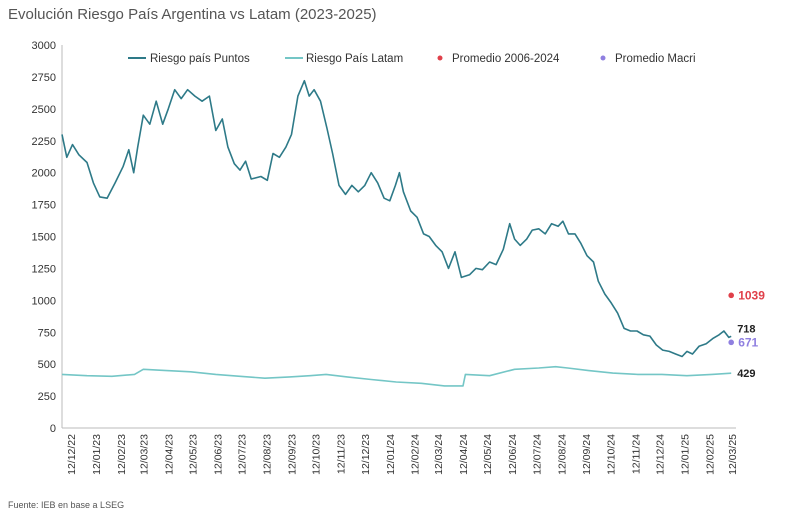 This screenshot has height=526, width=800. Describe the element at coordinates (488, 454) in the screenshot. I see `x-tick-label: 12/05/24` at that location.